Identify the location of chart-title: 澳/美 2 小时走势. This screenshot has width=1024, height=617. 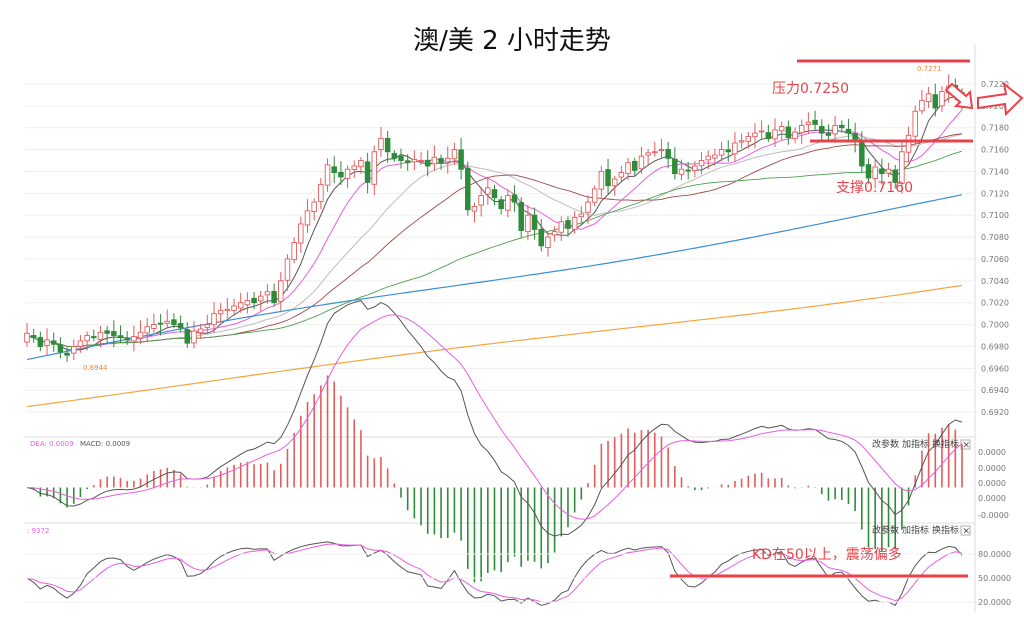
(512, 41).